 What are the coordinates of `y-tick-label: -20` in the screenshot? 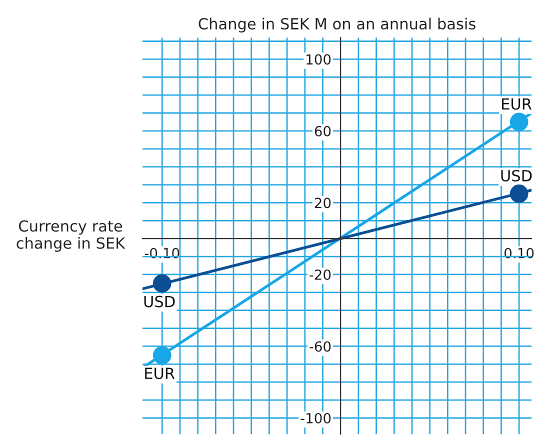 It's located at (320, 274).